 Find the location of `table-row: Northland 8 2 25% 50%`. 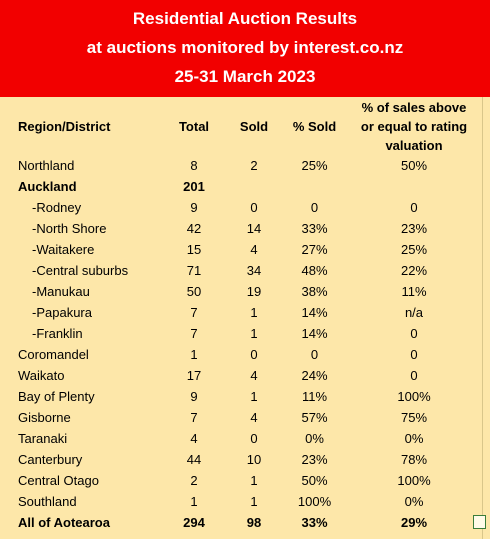

table-row: Northland 8 2 25% 50% is located at coordinates (241, 165).